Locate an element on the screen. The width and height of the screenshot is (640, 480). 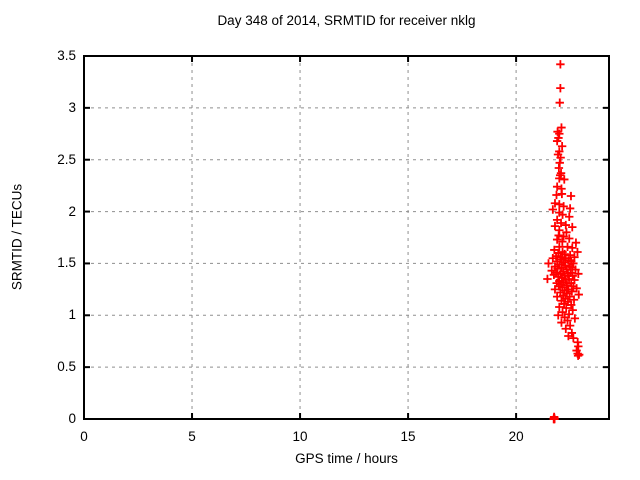
x-axis-label: GPS time / hours is located at coordinates (346, 458).